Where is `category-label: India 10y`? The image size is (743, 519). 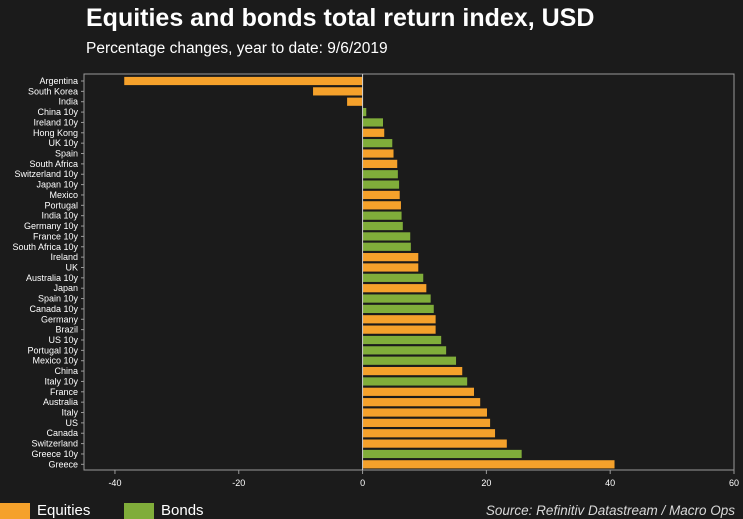
category-label: India 10y is located at coordinates (59, 216).